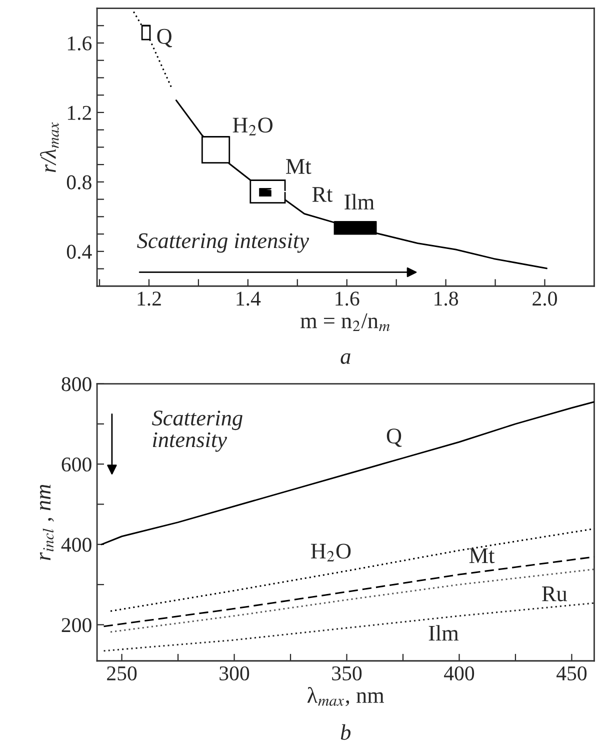  Describe the element at coordinates (77, 625) in the screenshot. I see `y-tick-label: 200` at that location.